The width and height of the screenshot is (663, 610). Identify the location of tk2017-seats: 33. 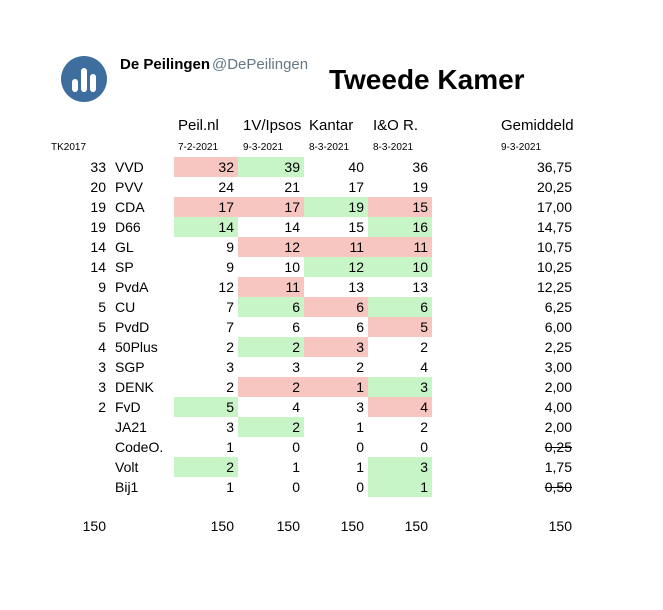
(98, 167).